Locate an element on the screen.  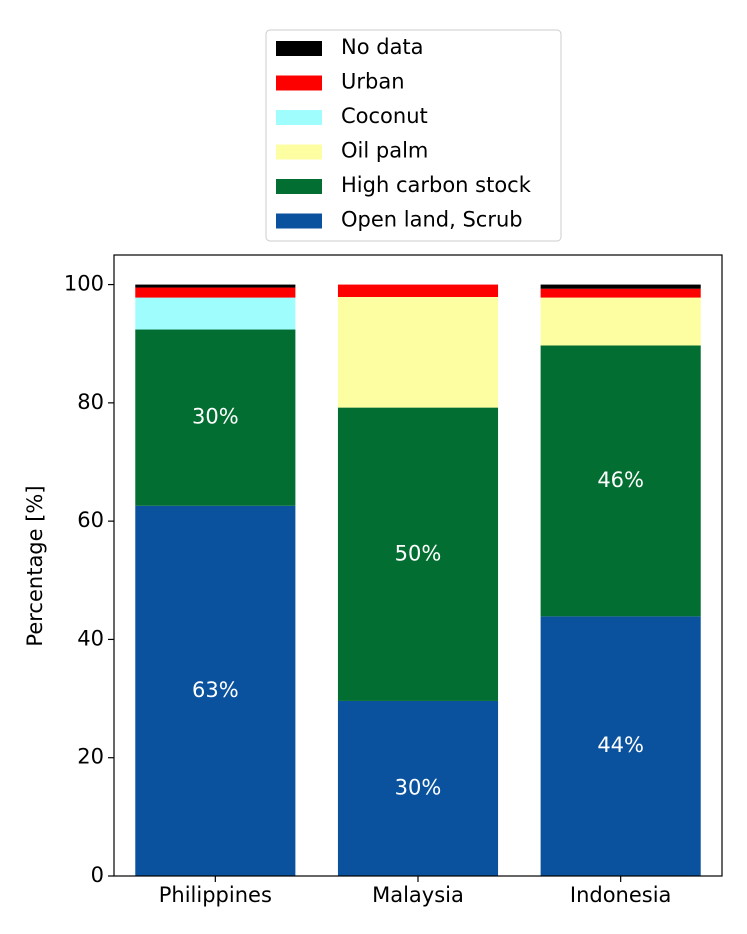
y-tick-label: 0 is located at coordinates (97, 875).